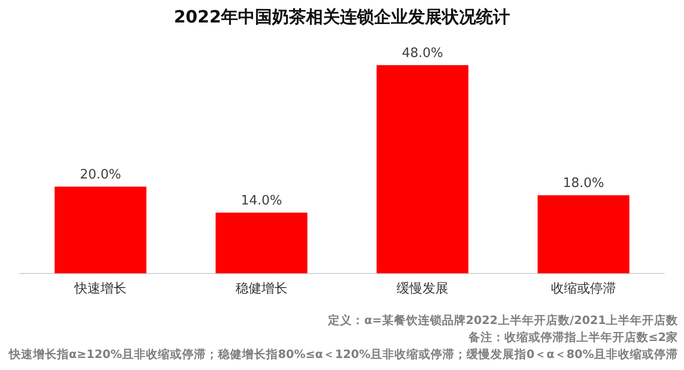 Image resolution: width=684 pixels, height=370 pixels. Describe the element at coordinates (343, 354) in the screenshot. I see `text: 快速增长指α≥120%且非收缩或停滞；稳健增长指80%≤α＜120%且非收缩或停滞；缓慢发展指0＜α＜80%且非收缩或停滞` at that location.